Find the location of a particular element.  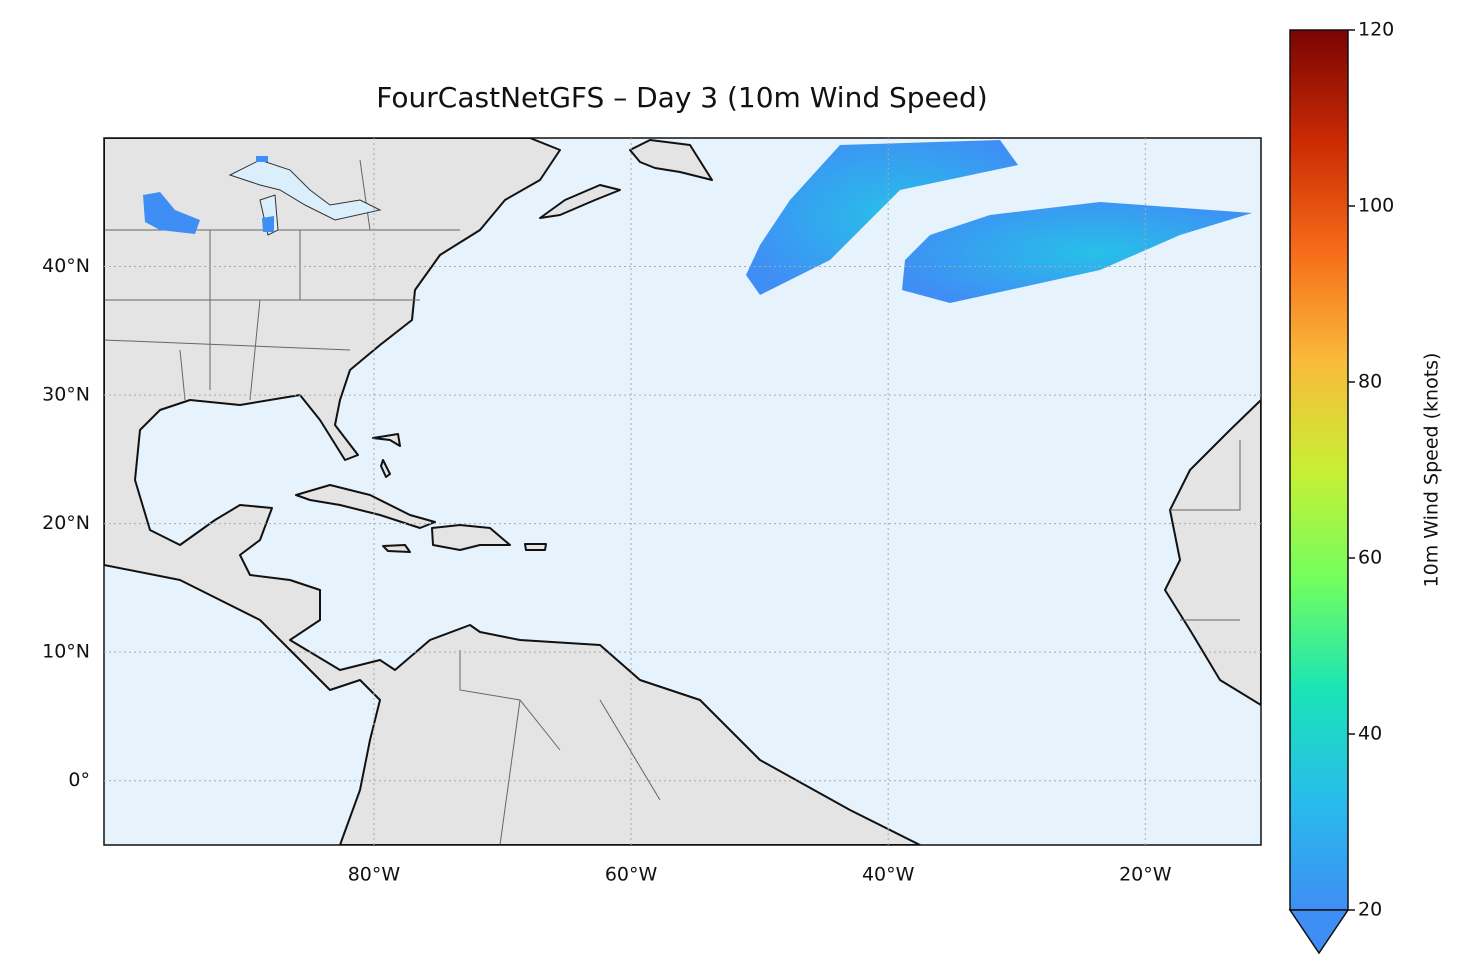

colorbar-tick-label: 100 is located at coordinates (1376, 206).